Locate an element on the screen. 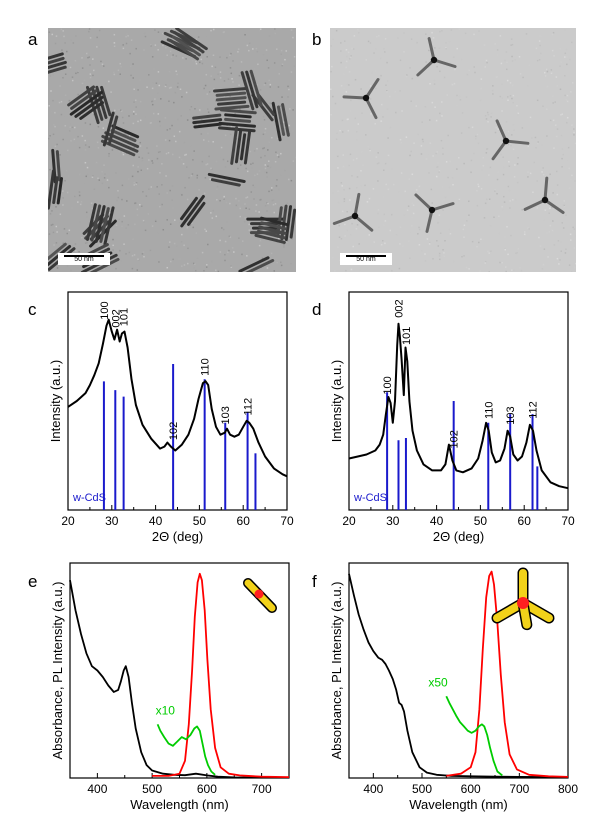  peak-label: 112 is located at coordinates (534, 410).